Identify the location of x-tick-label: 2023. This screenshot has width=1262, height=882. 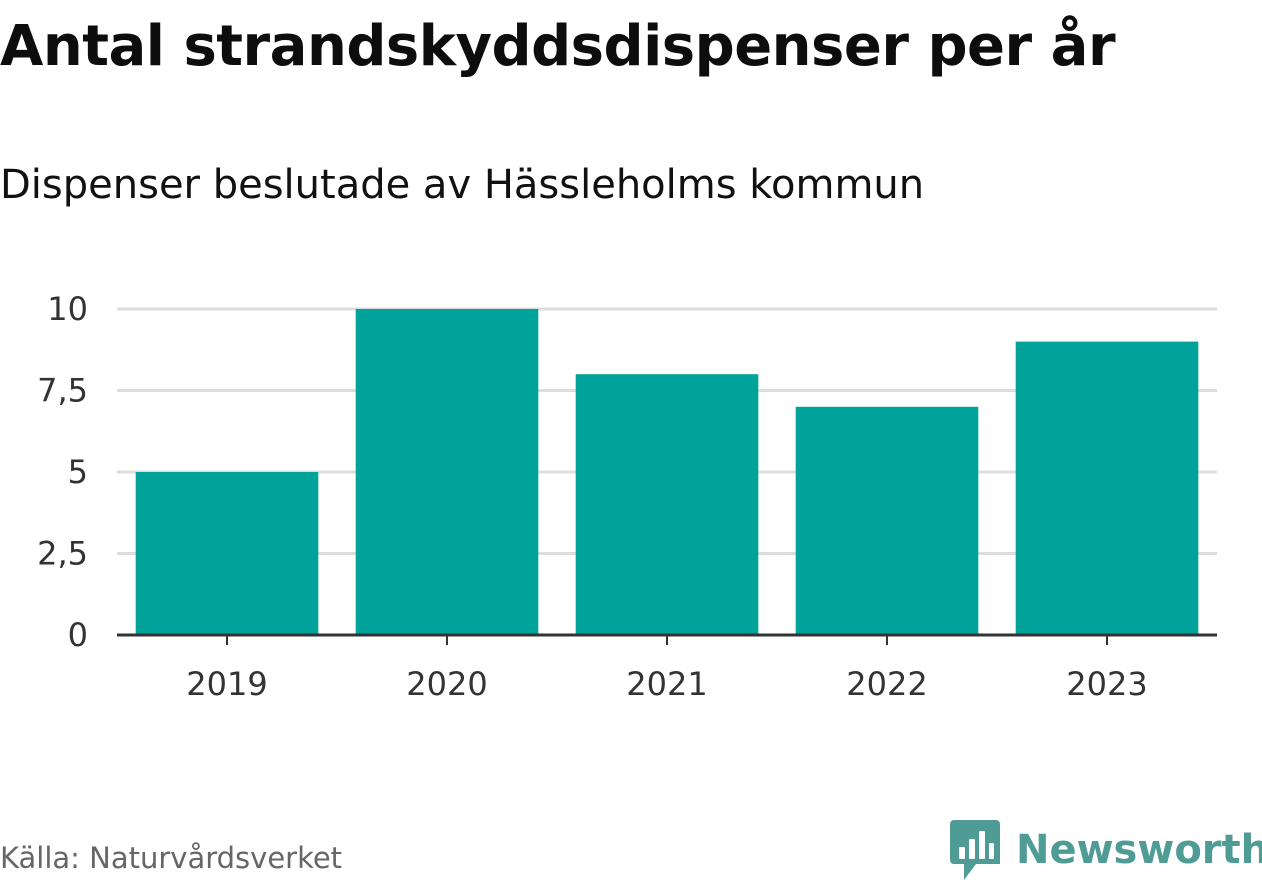
(1106, 684).